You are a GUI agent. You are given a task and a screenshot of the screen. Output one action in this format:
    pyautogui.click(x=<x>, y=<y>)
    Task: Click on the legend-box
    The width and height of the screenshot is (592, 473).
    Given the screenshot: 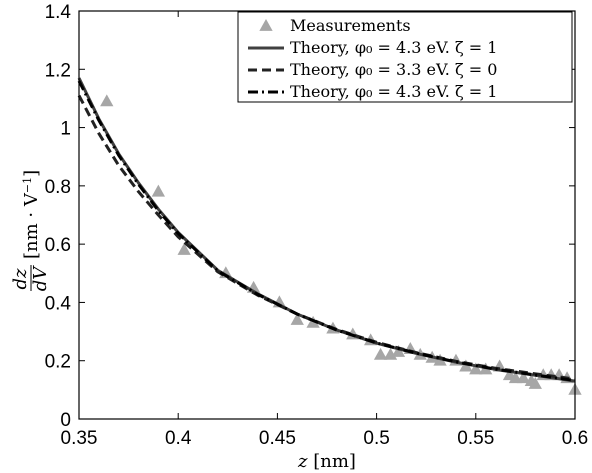 What is the action you would take?
    pyautogui.click(x=405, y=57)
    